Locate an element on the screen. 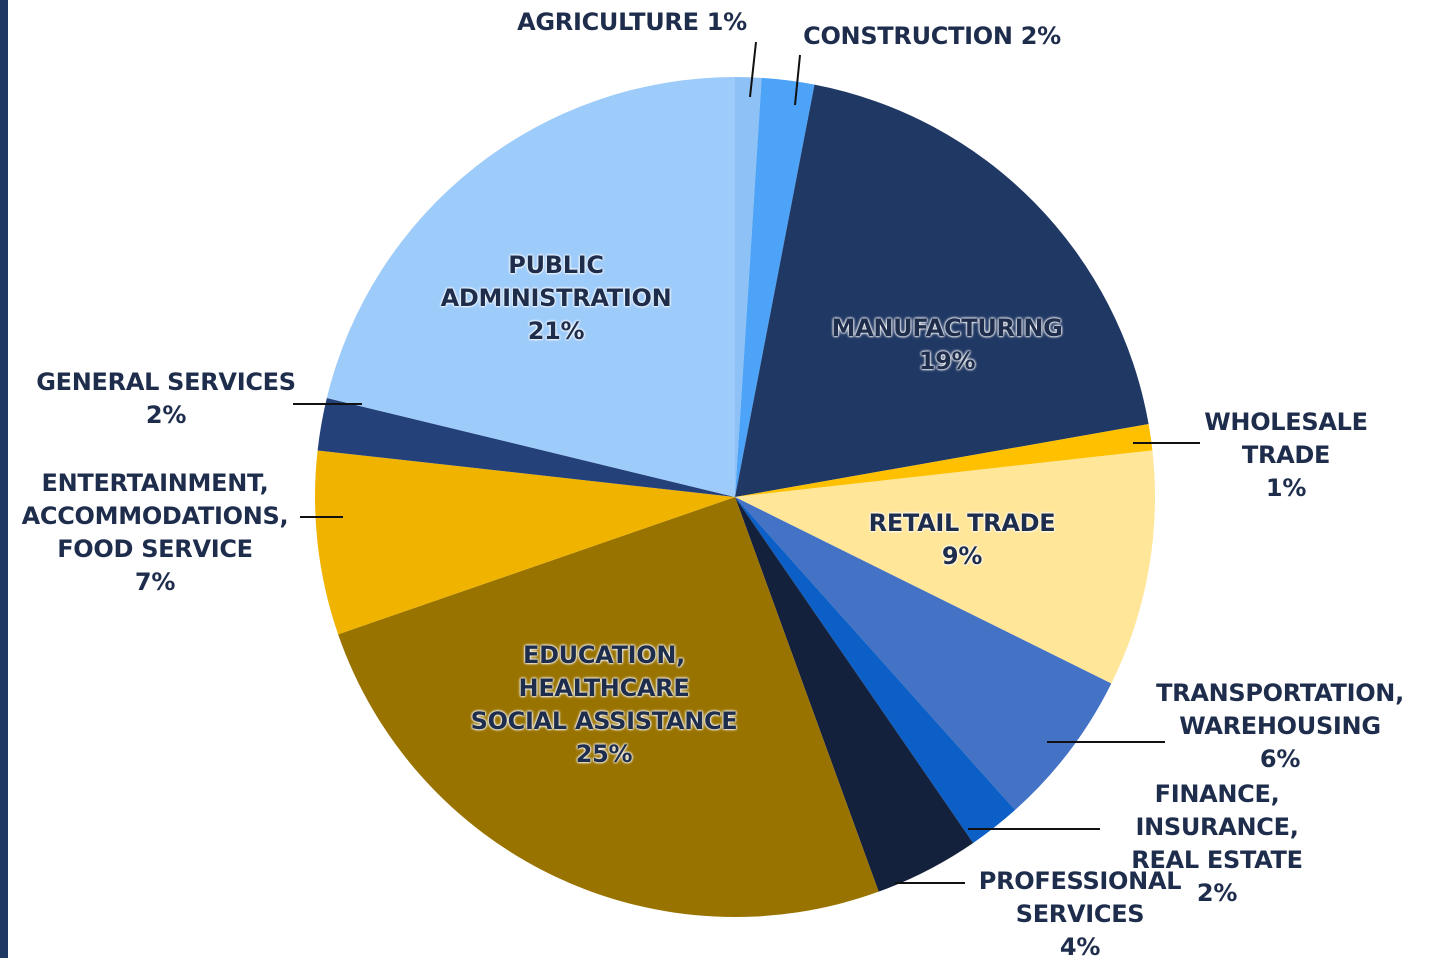  side-bar is located at coordinates (4, 479).